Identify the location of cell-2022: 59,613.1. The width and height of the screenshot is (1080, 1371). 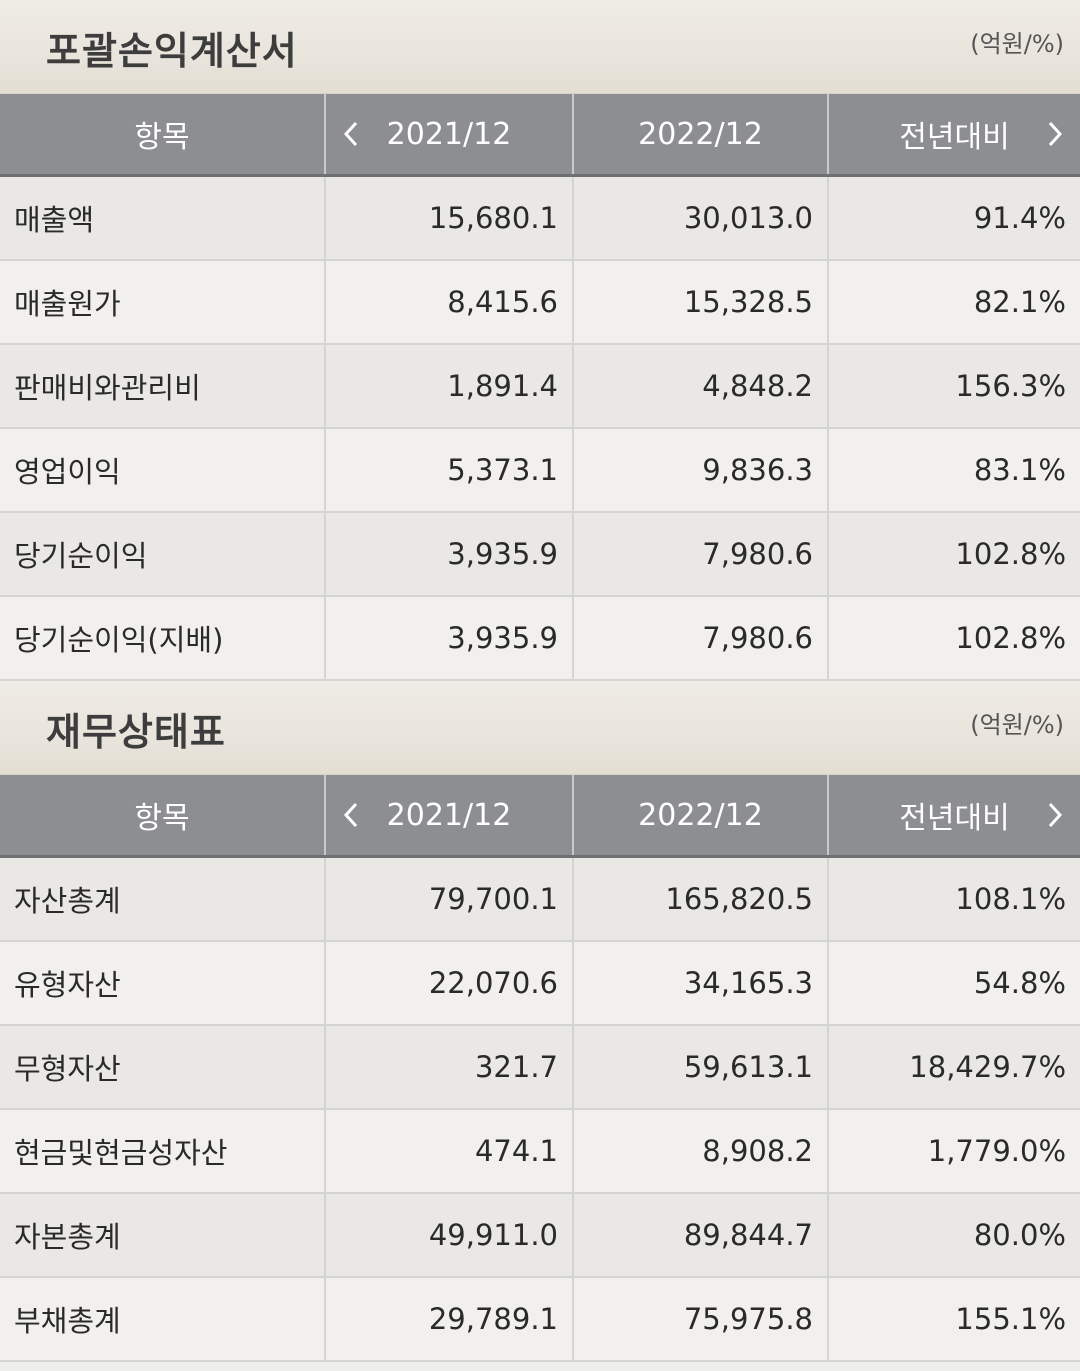
(700, 1067).